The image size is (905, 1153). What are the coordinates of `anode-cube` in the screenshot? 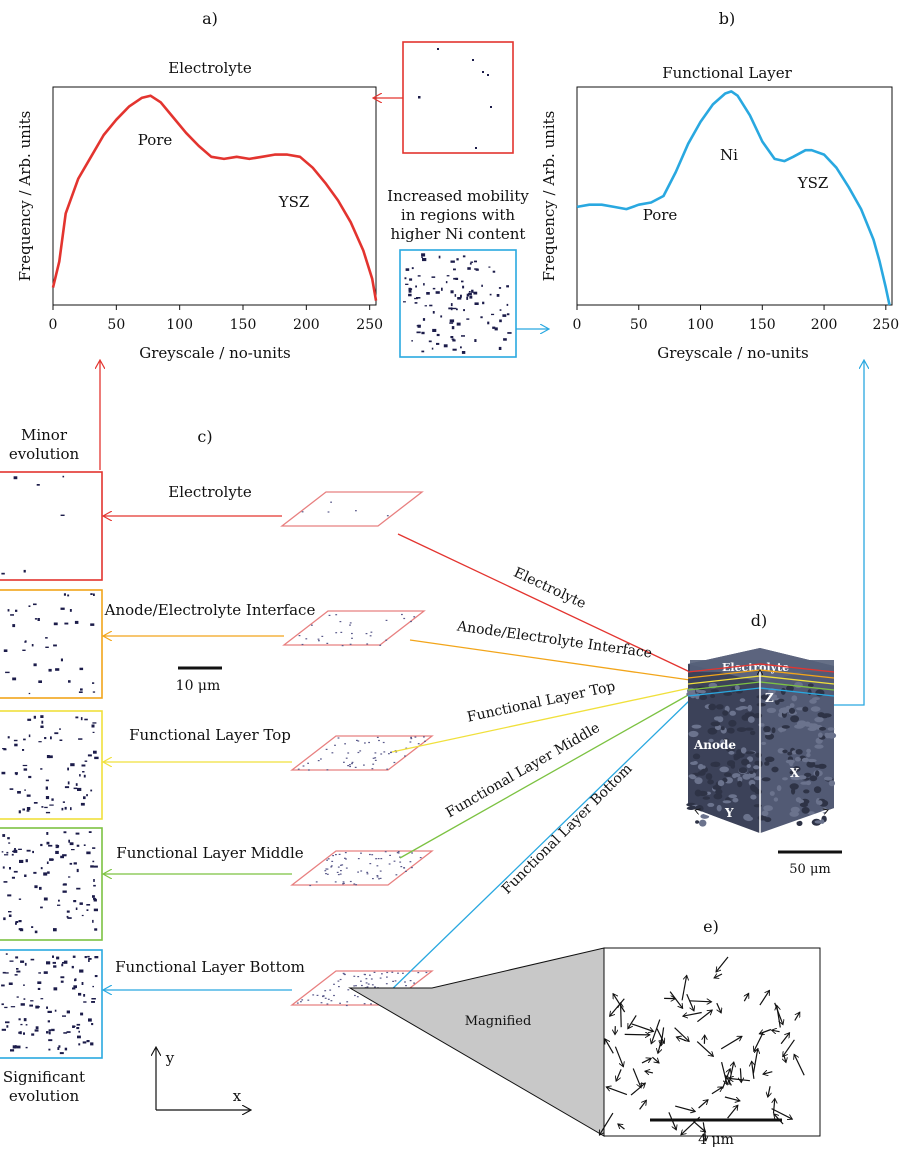 It's located at (761, 741).